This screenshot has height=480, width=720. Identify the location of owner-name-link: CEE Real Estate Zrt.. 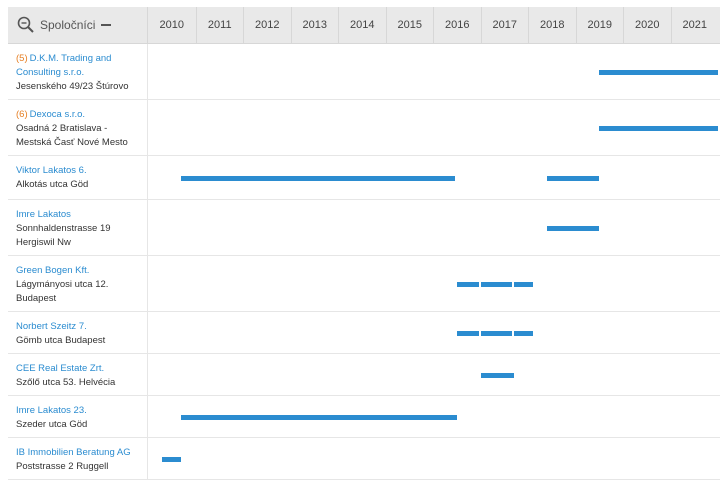
(60, 368).